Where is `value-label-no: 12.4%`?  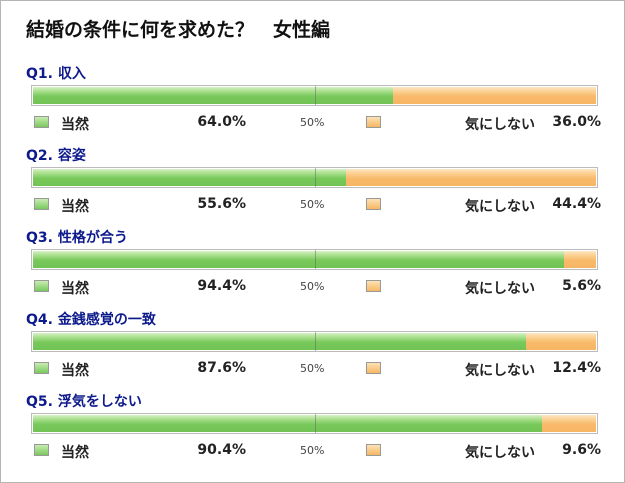 value-label-no: 12.4% is located at coordinates (576, 368).